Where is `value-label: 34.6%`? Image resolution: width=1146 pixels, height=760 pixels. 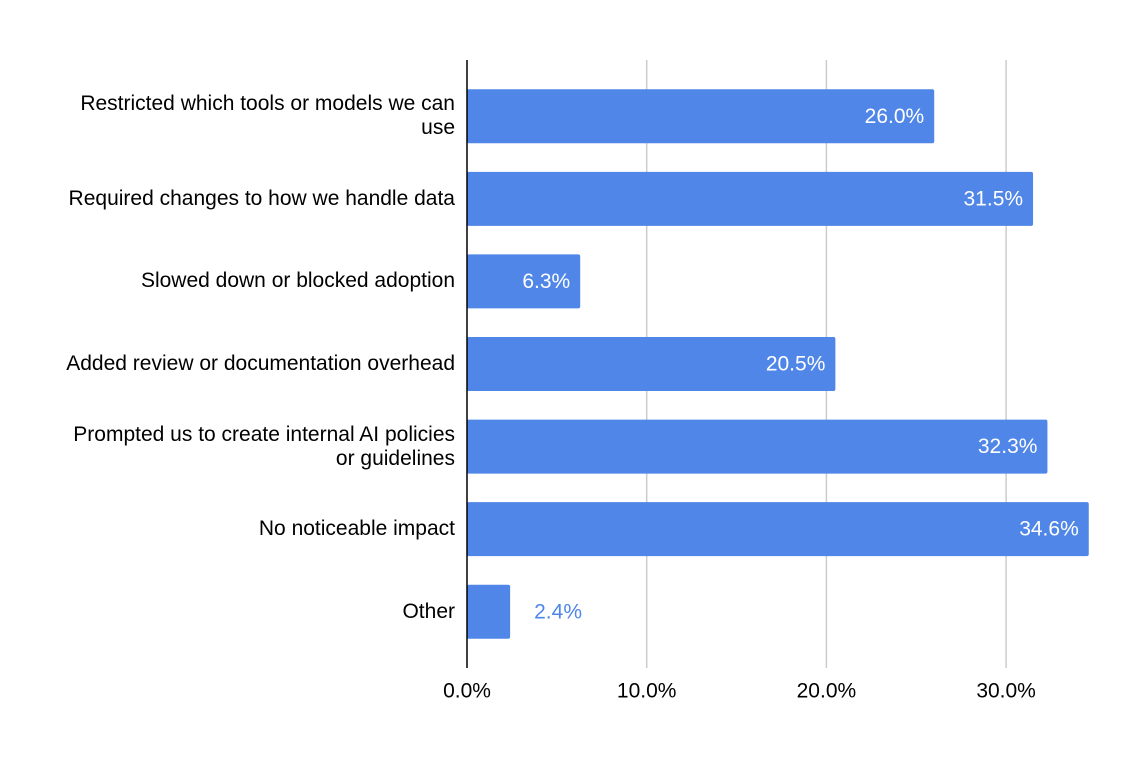
value-label: 34.6% is located at coordinates (1049, 529).